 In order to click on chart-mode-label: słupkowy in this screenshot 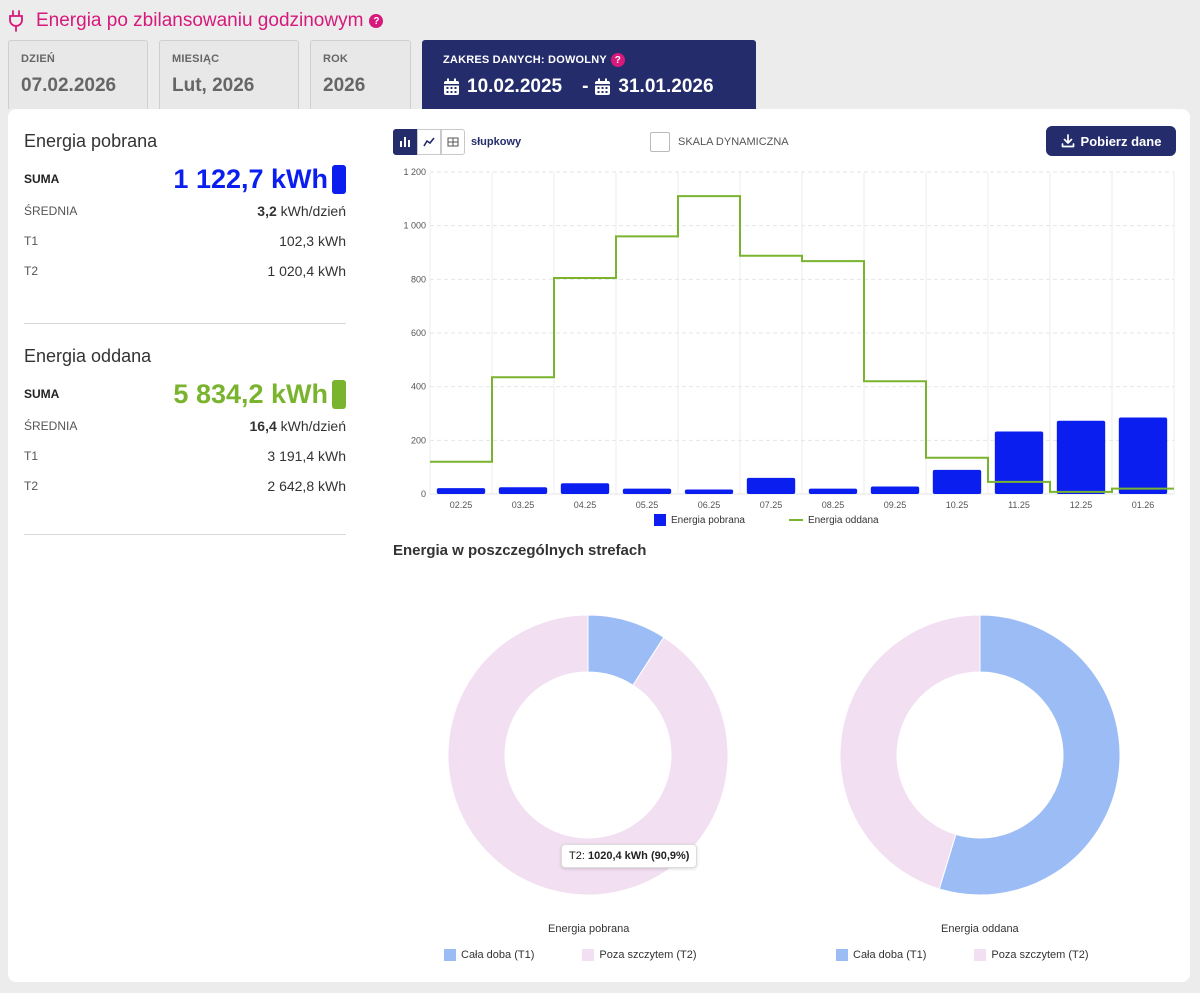, I will do `click(496, 142)`.